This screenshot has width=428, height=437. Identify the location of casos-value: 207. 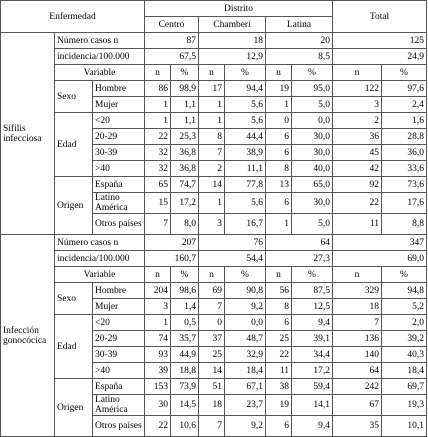
(171, 242).